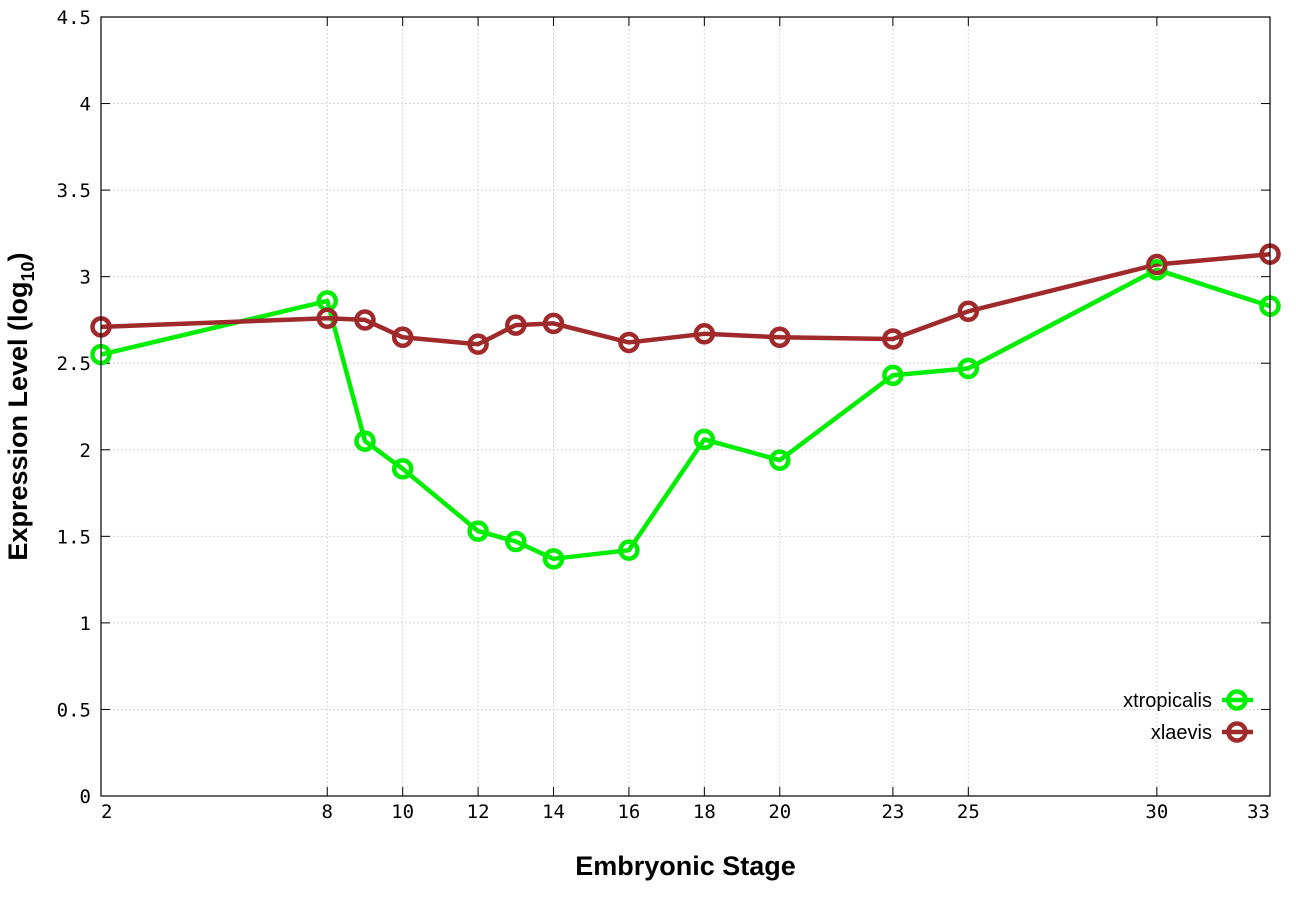  I want to click on y-tick-label: 0.5, so click(74, 710).